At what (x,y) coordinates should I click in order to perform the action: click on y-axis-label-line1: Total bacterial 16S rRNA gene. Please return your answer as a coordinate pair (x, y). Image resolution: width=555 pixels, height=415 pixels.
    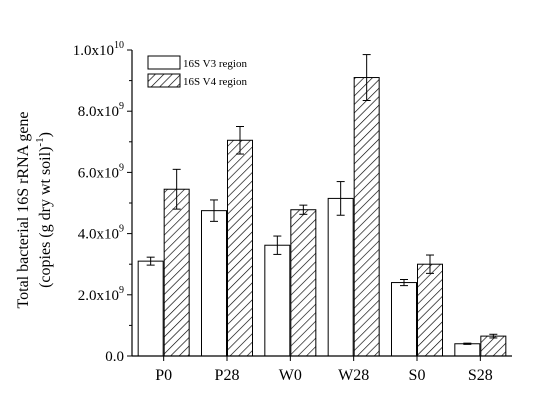
    Looking at the image, I should click on (23, 209).